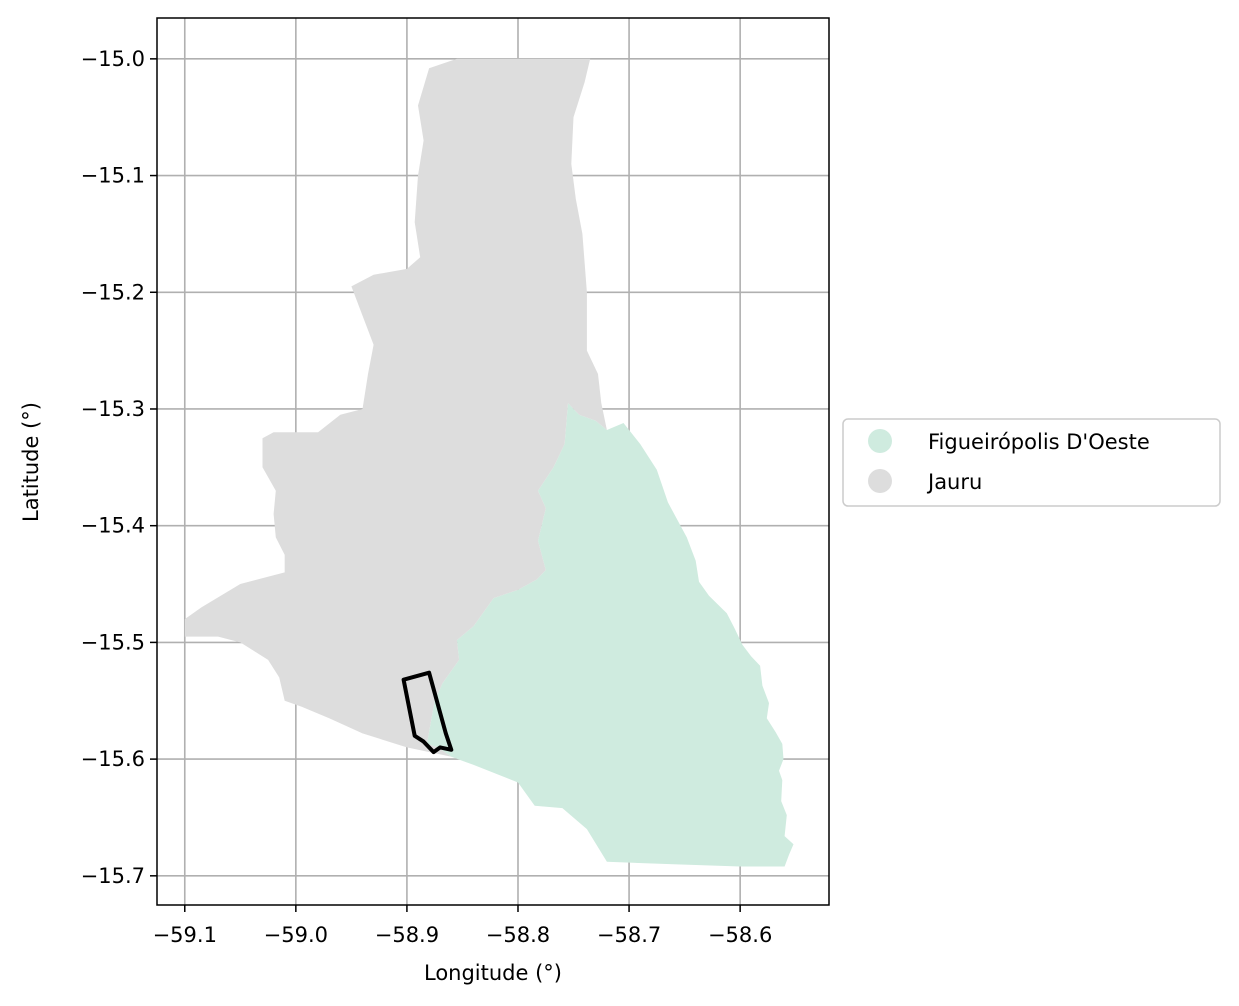  Describe the element at coordinates (113, 876) in the screenshot. I see `y-tick-label: −15.7` at that location.